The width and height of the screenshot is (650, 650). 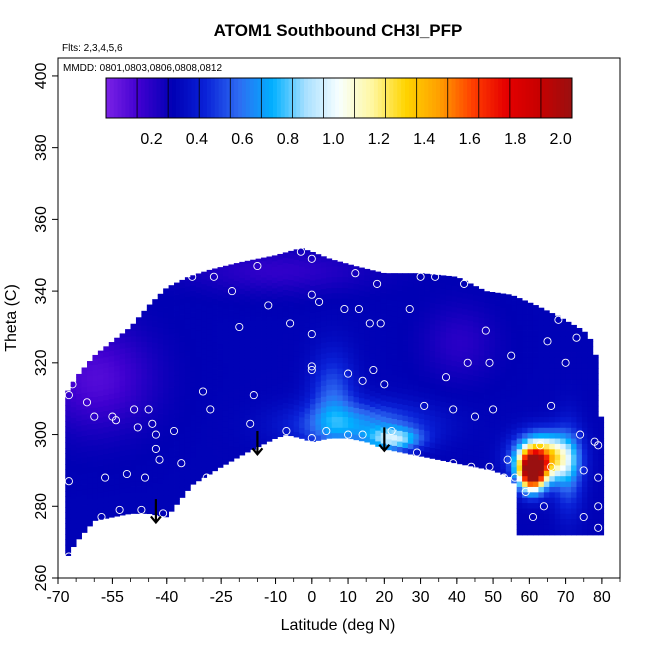 I want to click on colorbar-tick-label: 1.4, so click(x=424, y=139).